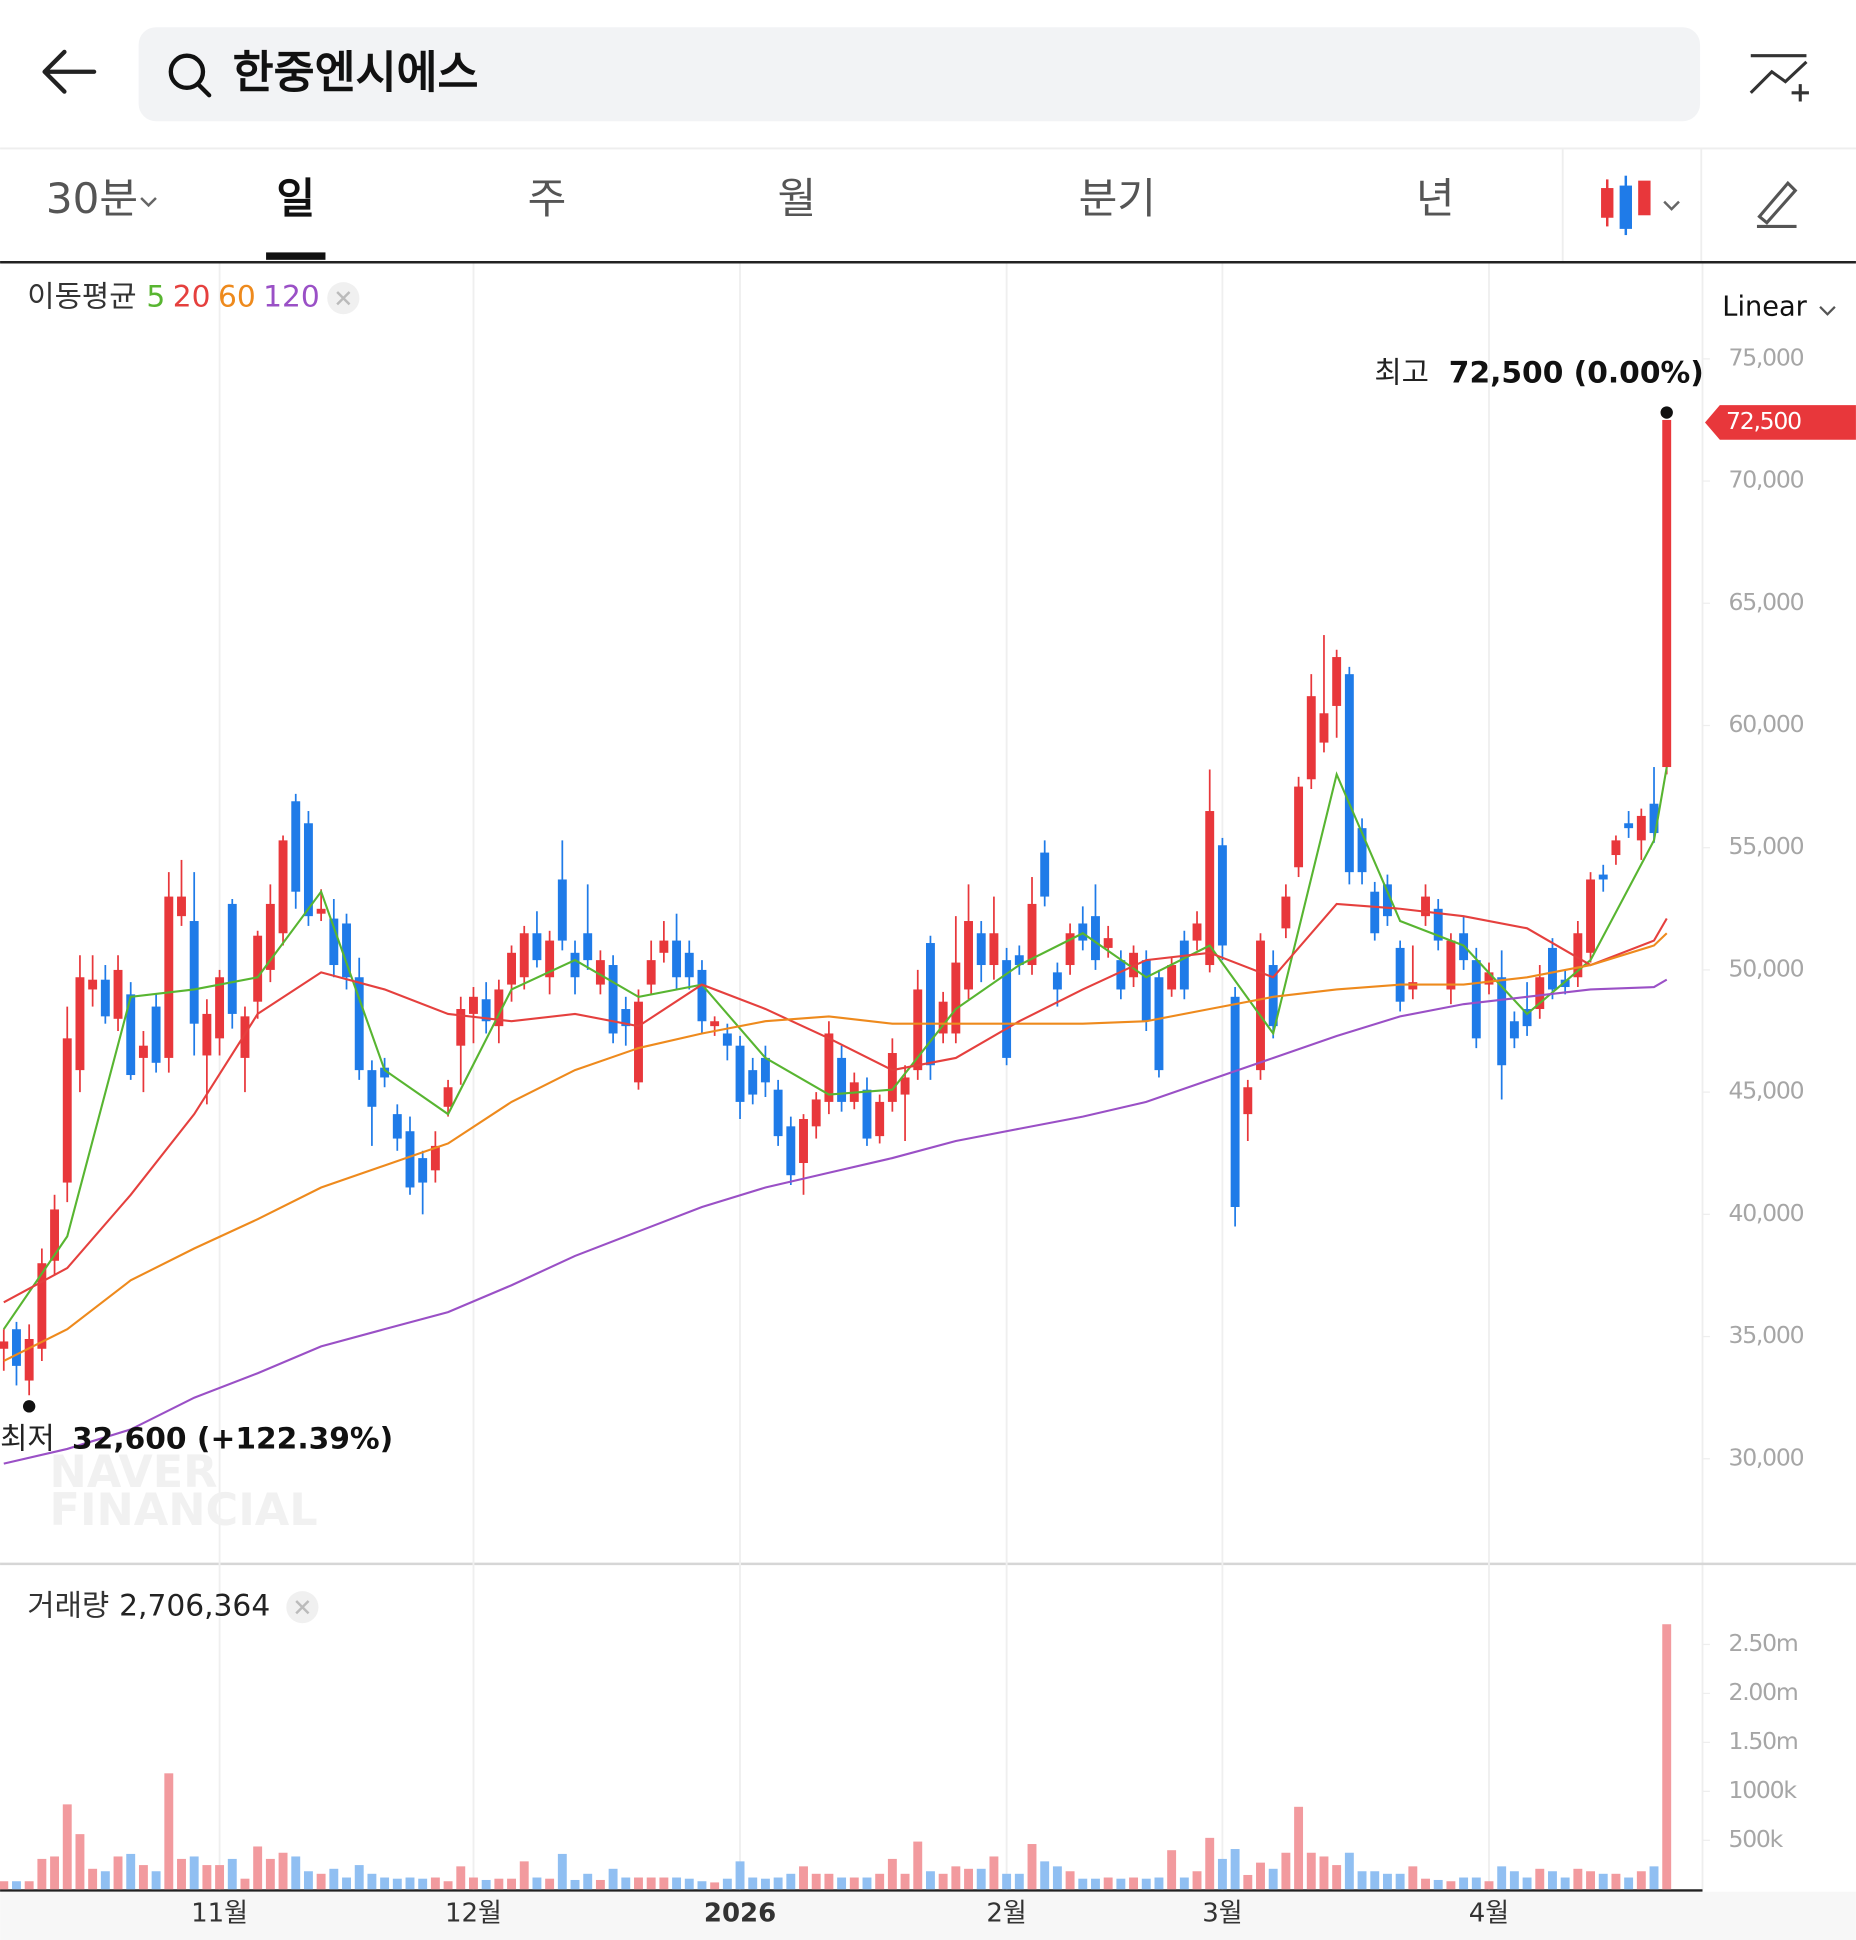 The image size is (1856, 1940). I want to click on min-marker, so click(29, 1406).